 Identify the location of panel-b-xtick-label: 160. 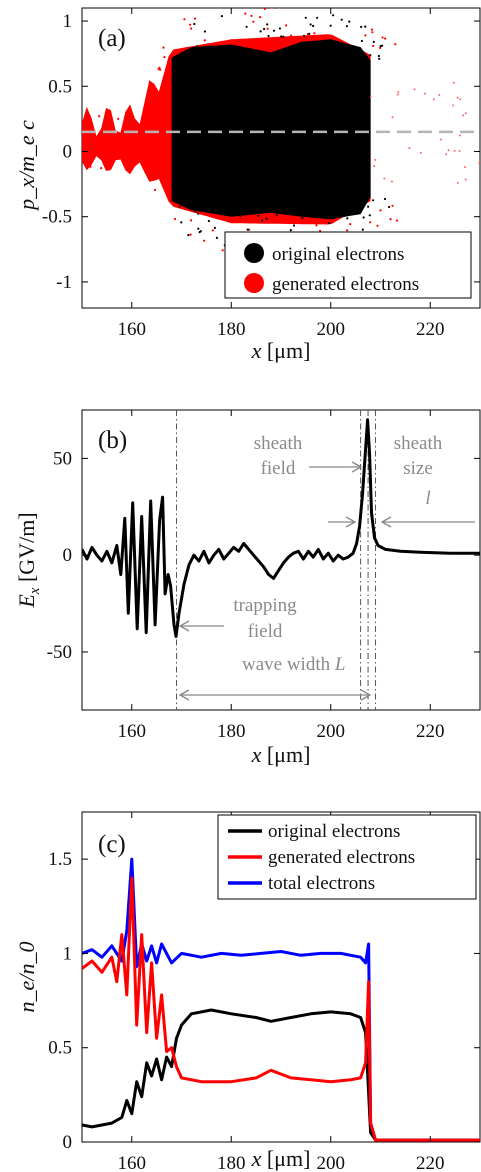
(132, 731).